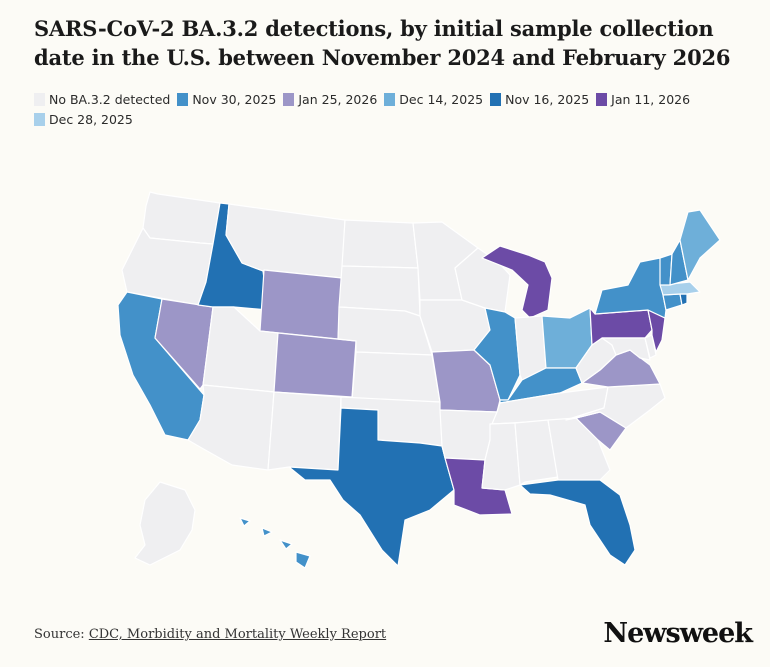 The height and width of the screenshot is (667, 770). What do you see at coordinates (547, 99) in the screenshot?
I see `legend-label: Nov 16, 2025` at bounding box center [547, 99].